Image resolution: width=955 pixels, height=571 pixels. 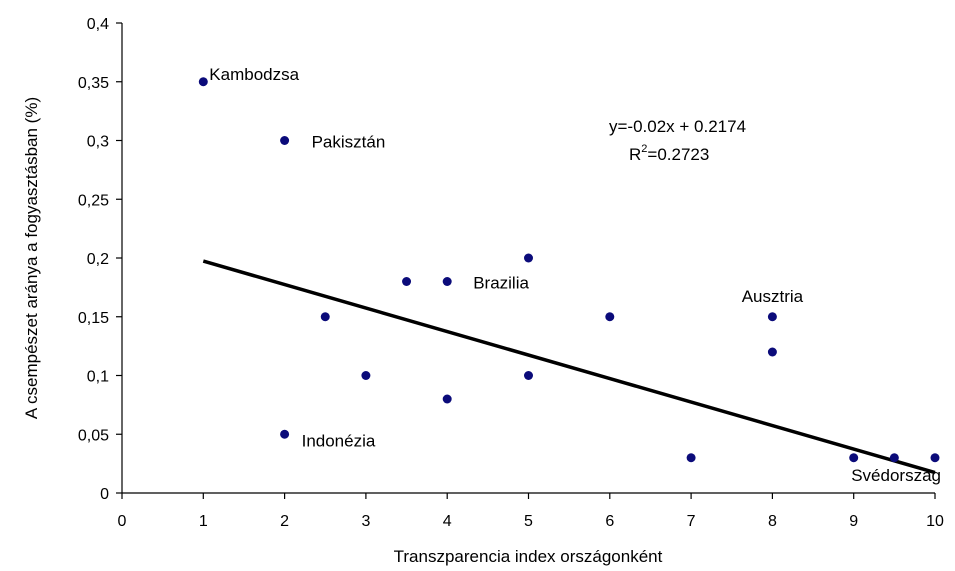 What do you see at coordinates (447, 521) in the screenshot?
I see `x-tick-label: 4` at bounding box center [447, 521].